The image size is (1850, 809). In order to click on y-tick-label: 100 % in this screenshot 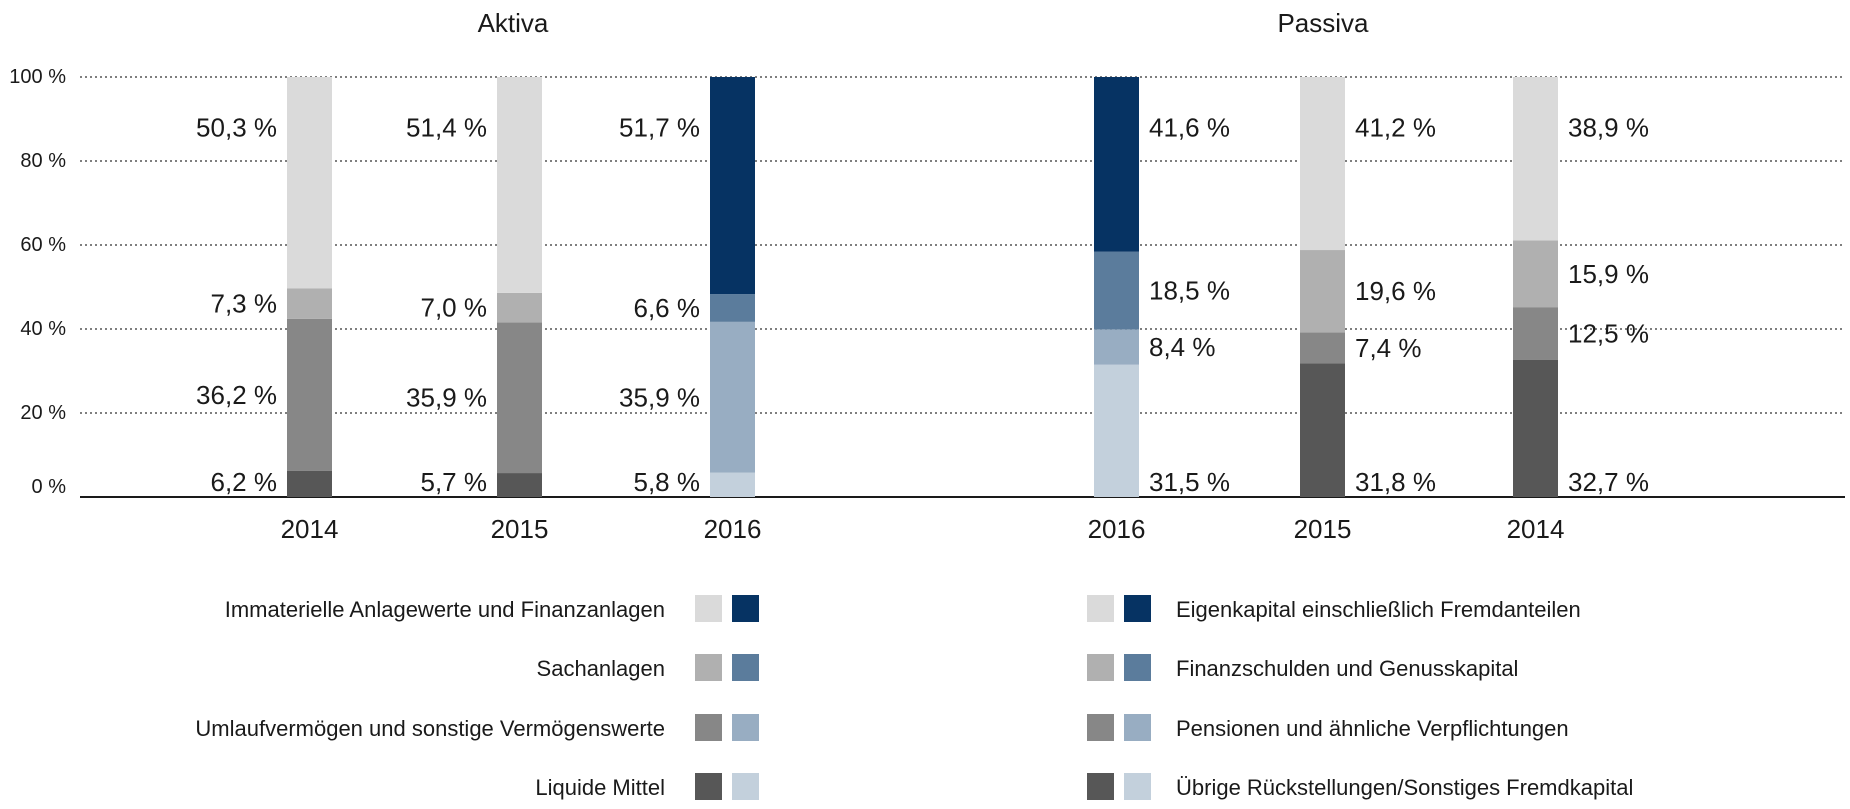, I will do `click(37, 77)`.